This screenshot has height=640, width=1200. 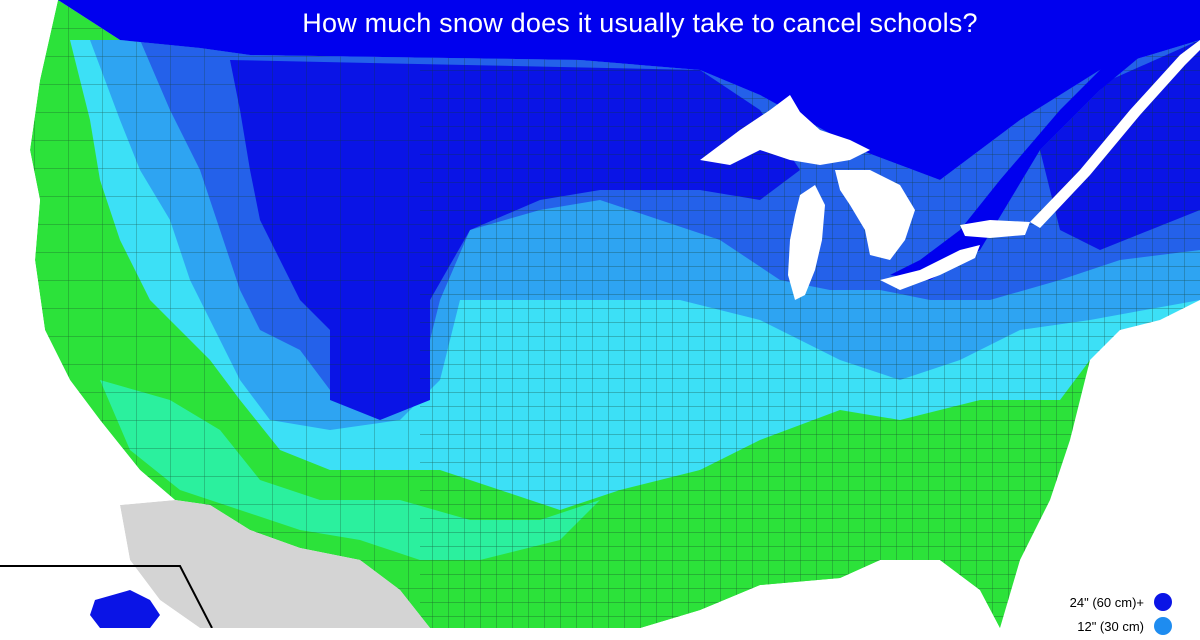 I want to click on legend-label-12: 12" (30 cm), so click(x=1110, y=626).